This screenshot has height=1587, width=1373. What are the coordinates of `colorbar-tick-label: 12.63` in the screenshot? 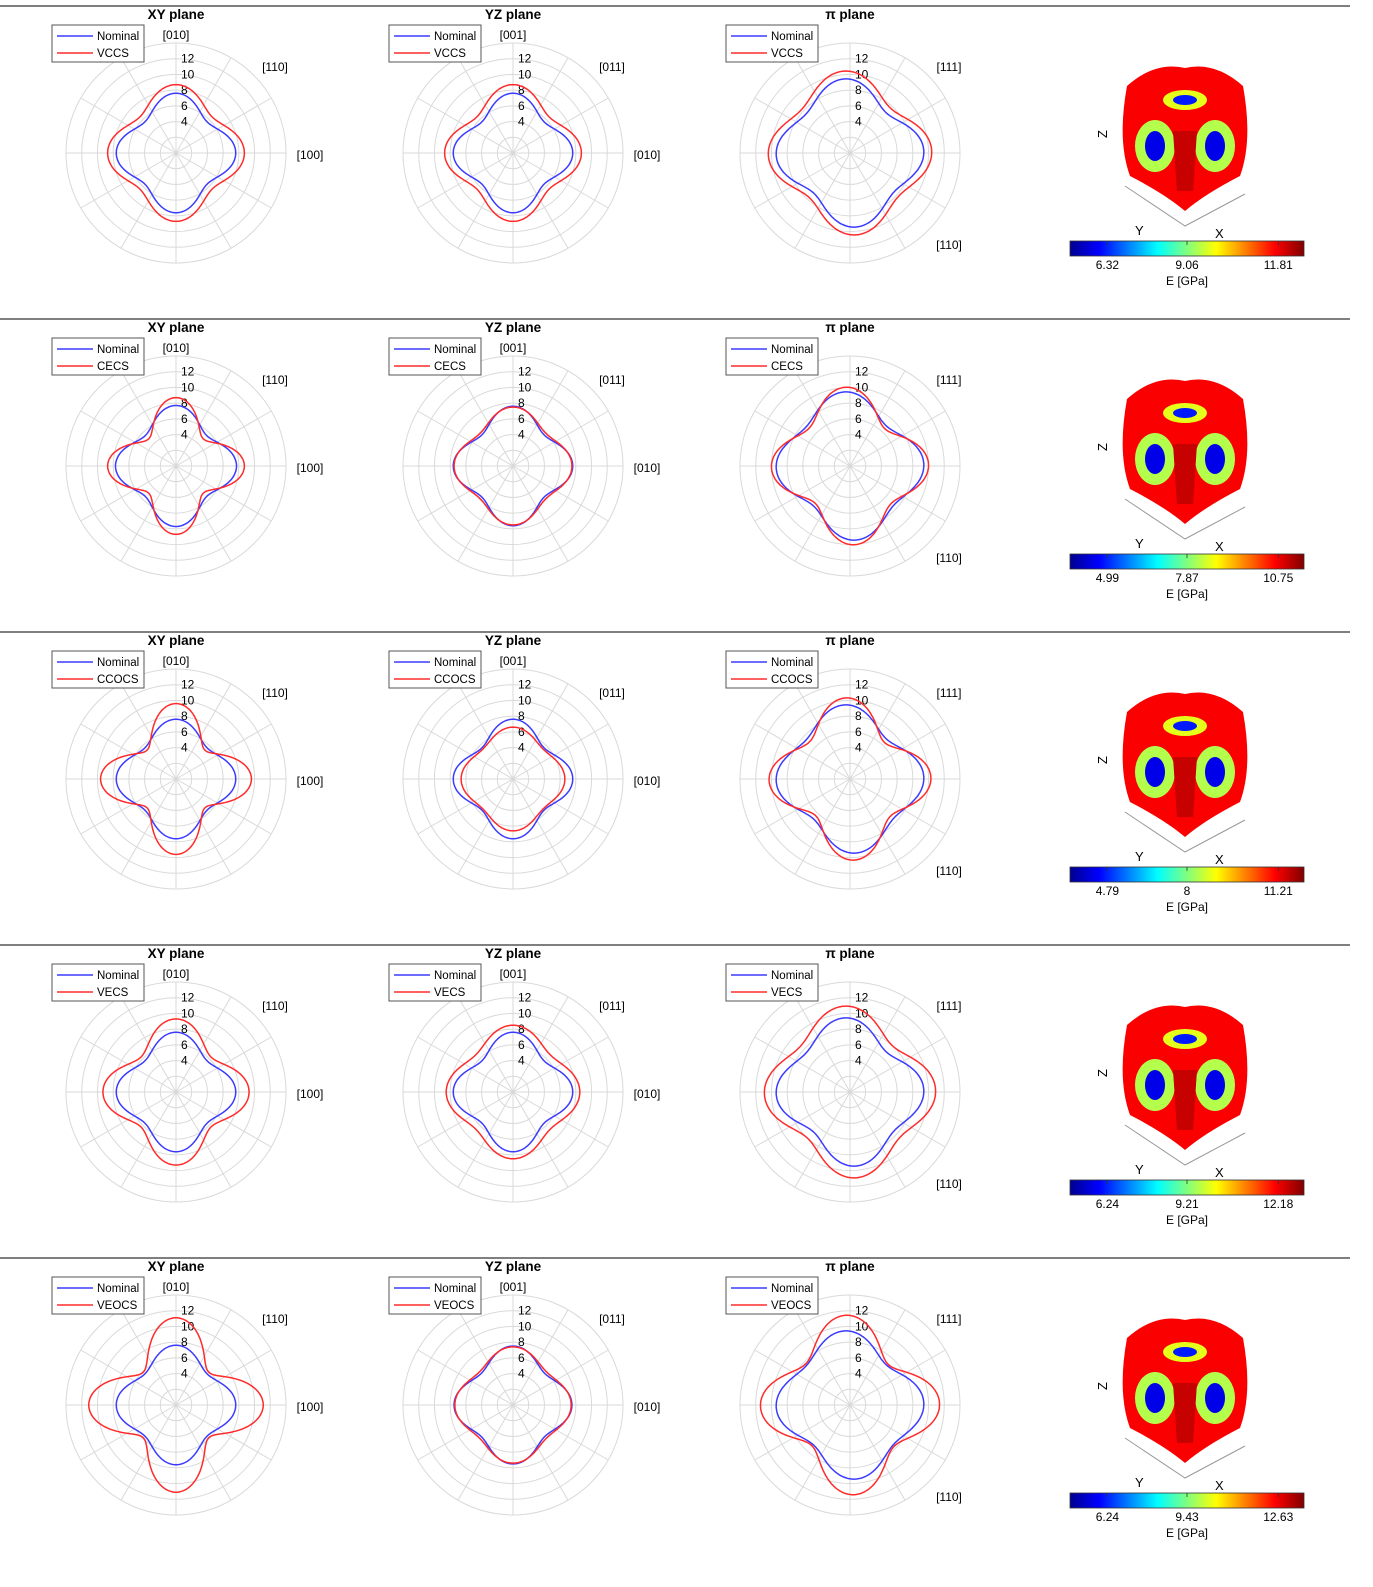 It's located at (1278, 1517).